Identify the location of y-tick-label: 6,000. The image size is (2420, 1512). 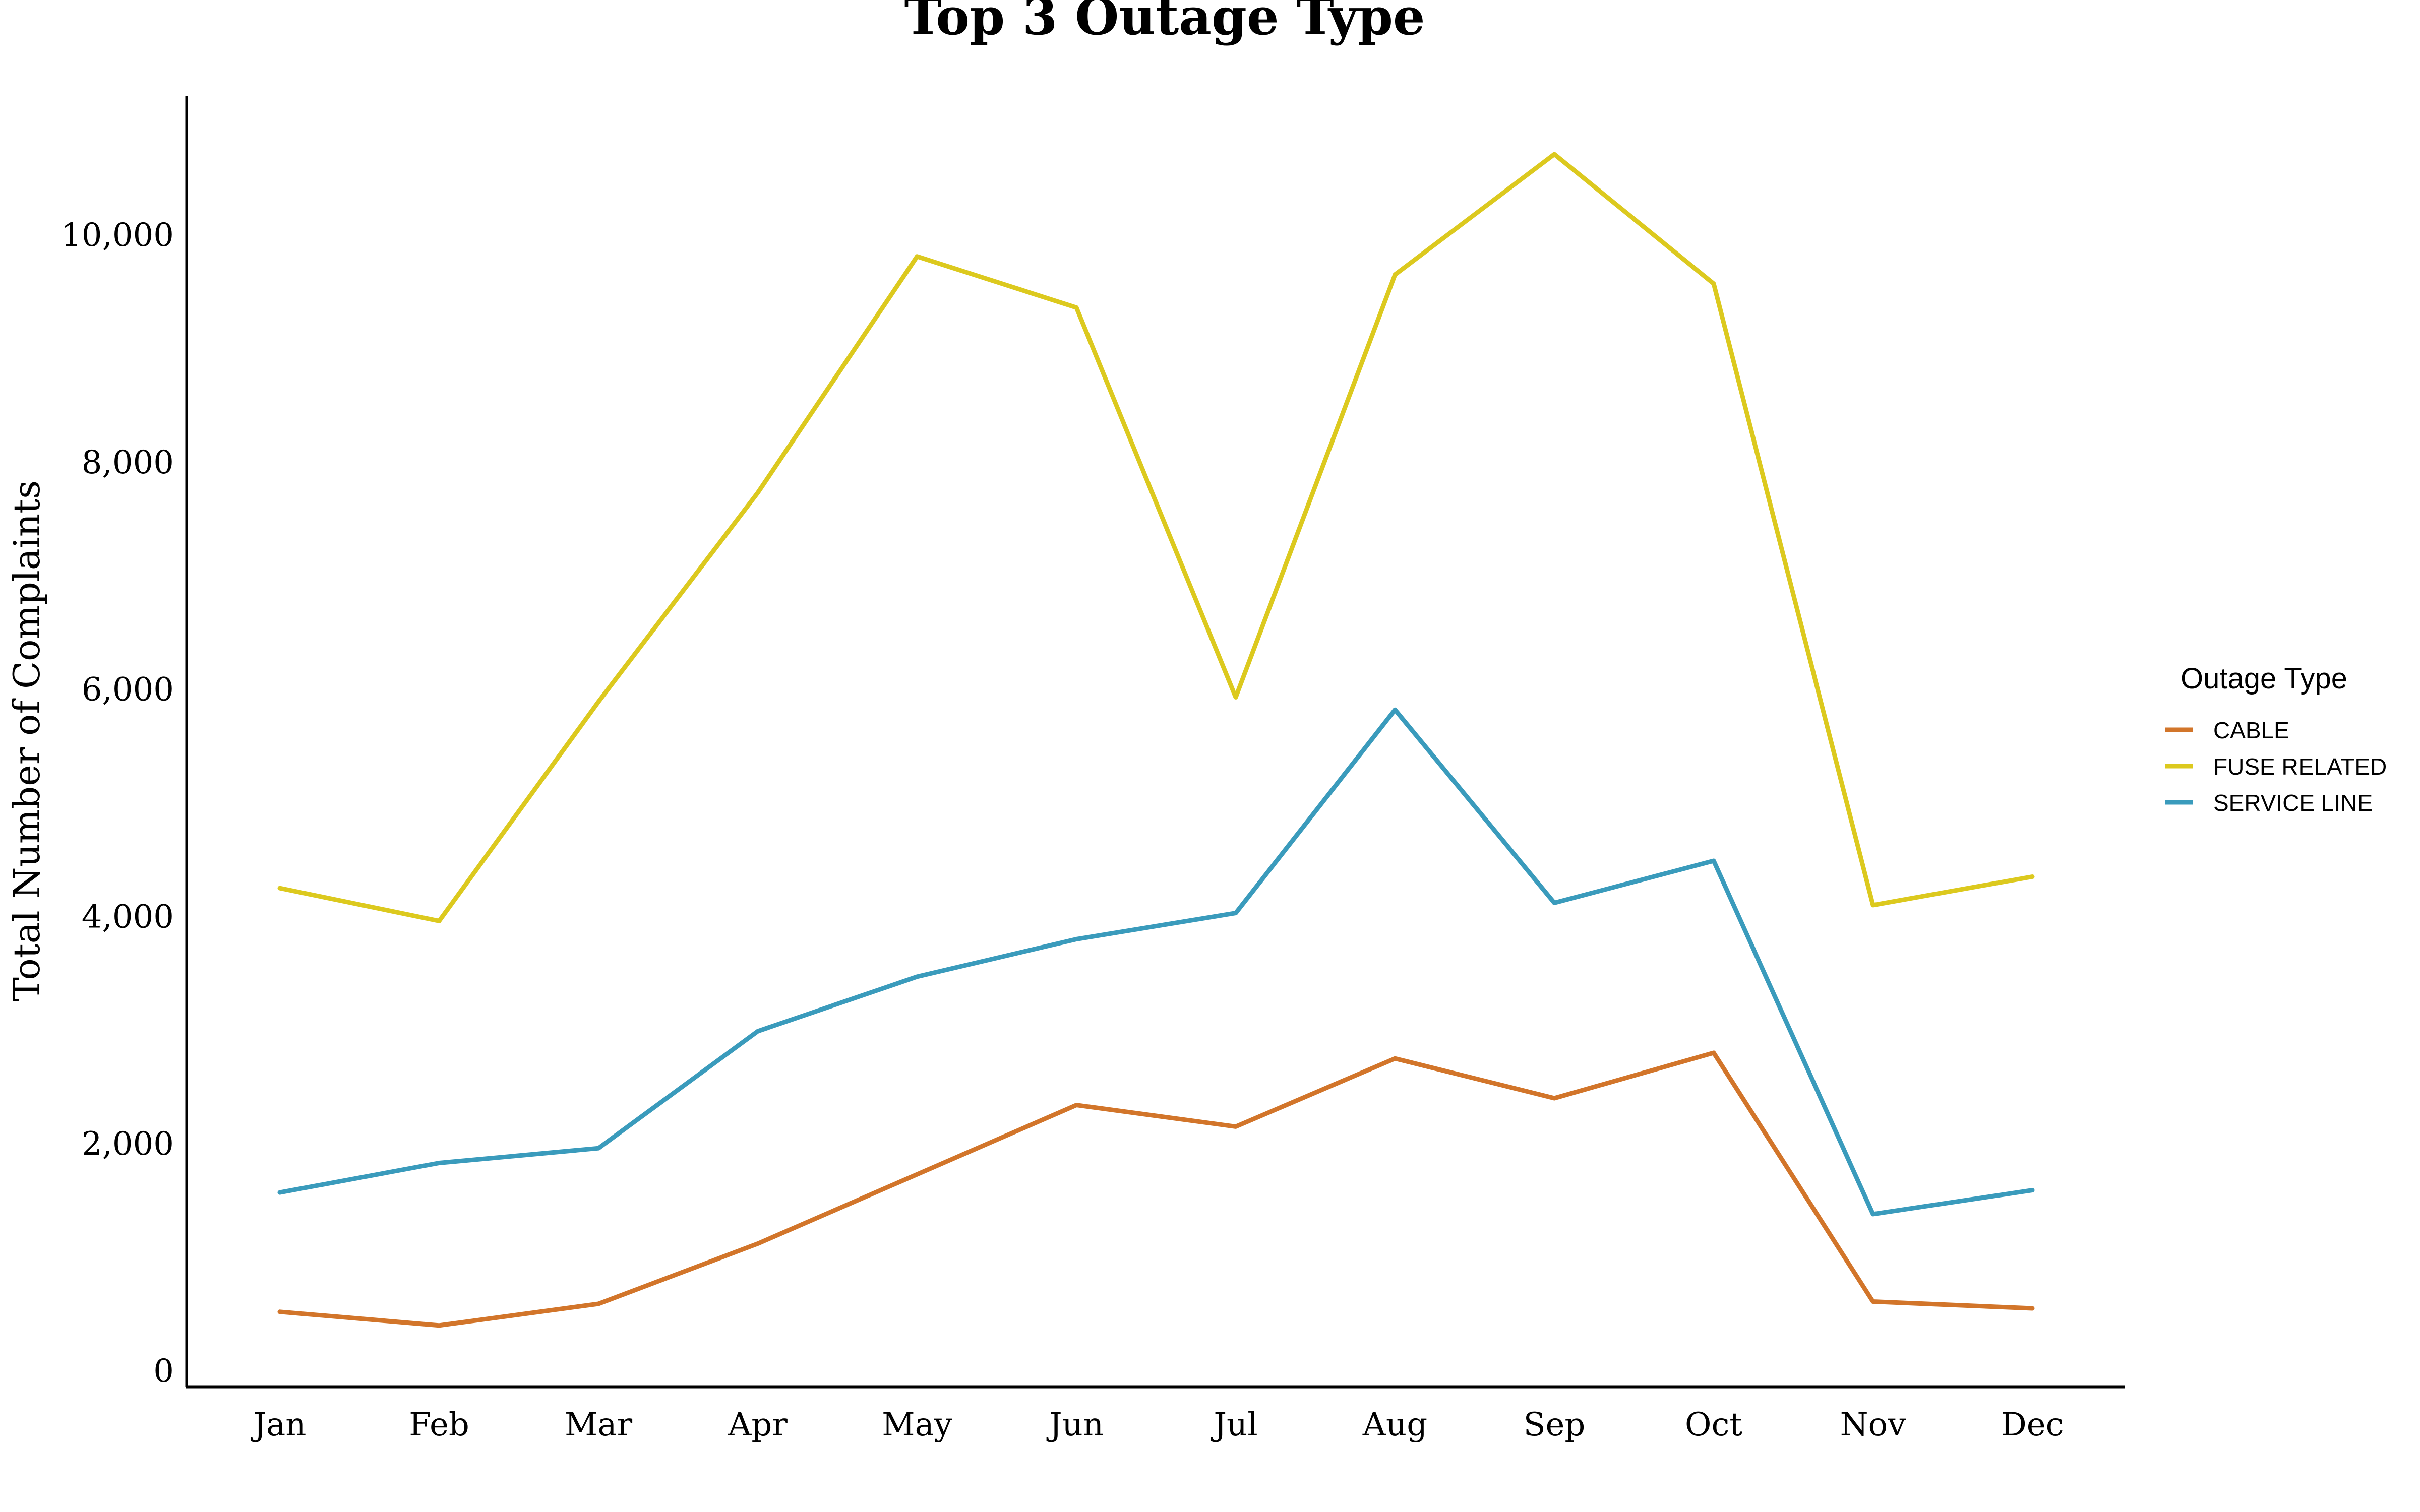
(128, 690).